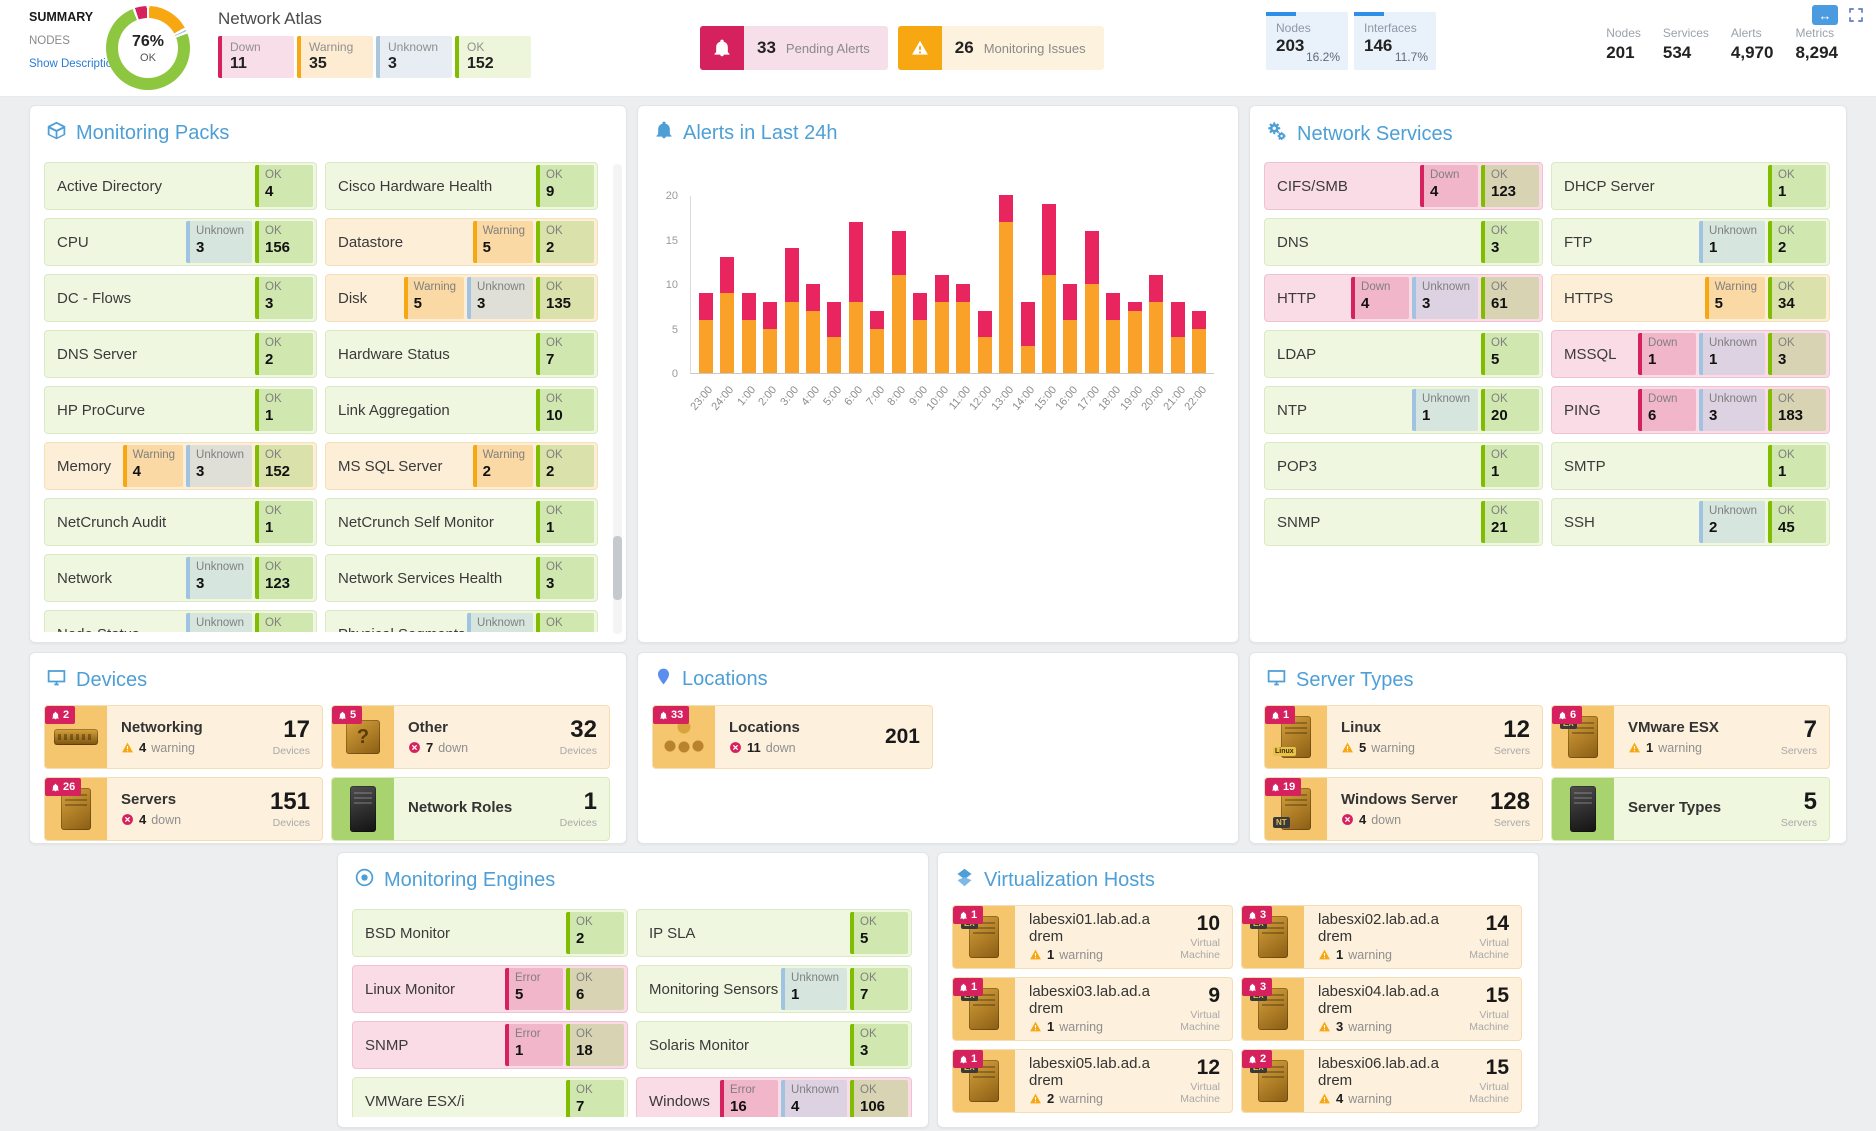 The height and width of the screenshot is (1131, 1876). What do you see at coordinates (1623, 44) in the screenshot?
I see `header-stat: Nodes 201` at bounding box center [1623, 44].